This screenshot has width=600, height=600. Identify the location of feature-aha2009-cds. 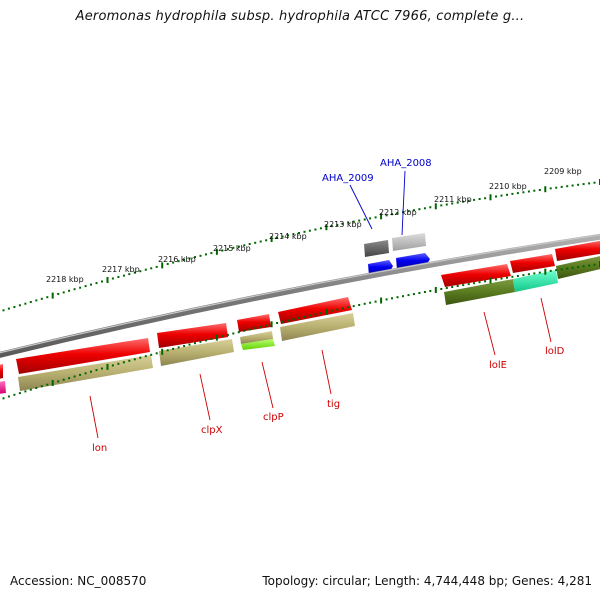
(376, 248).